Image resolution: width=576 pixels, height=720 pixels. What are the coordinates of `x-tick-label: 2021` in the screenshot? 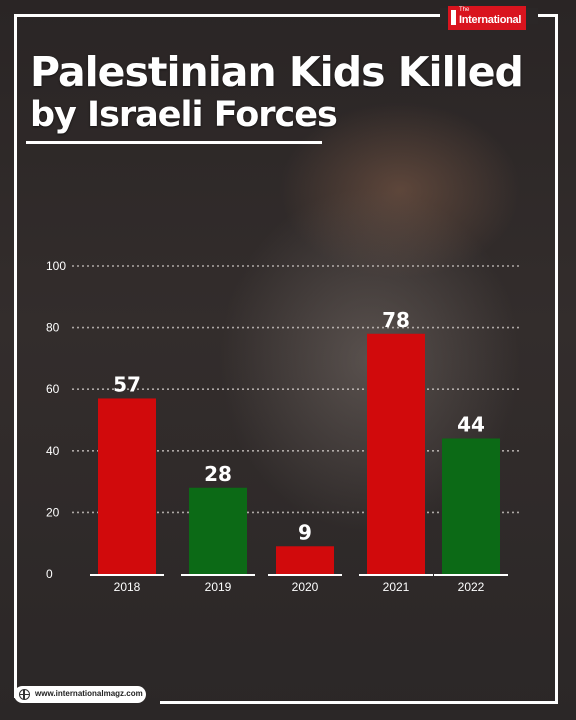 It's located at (396, 587).